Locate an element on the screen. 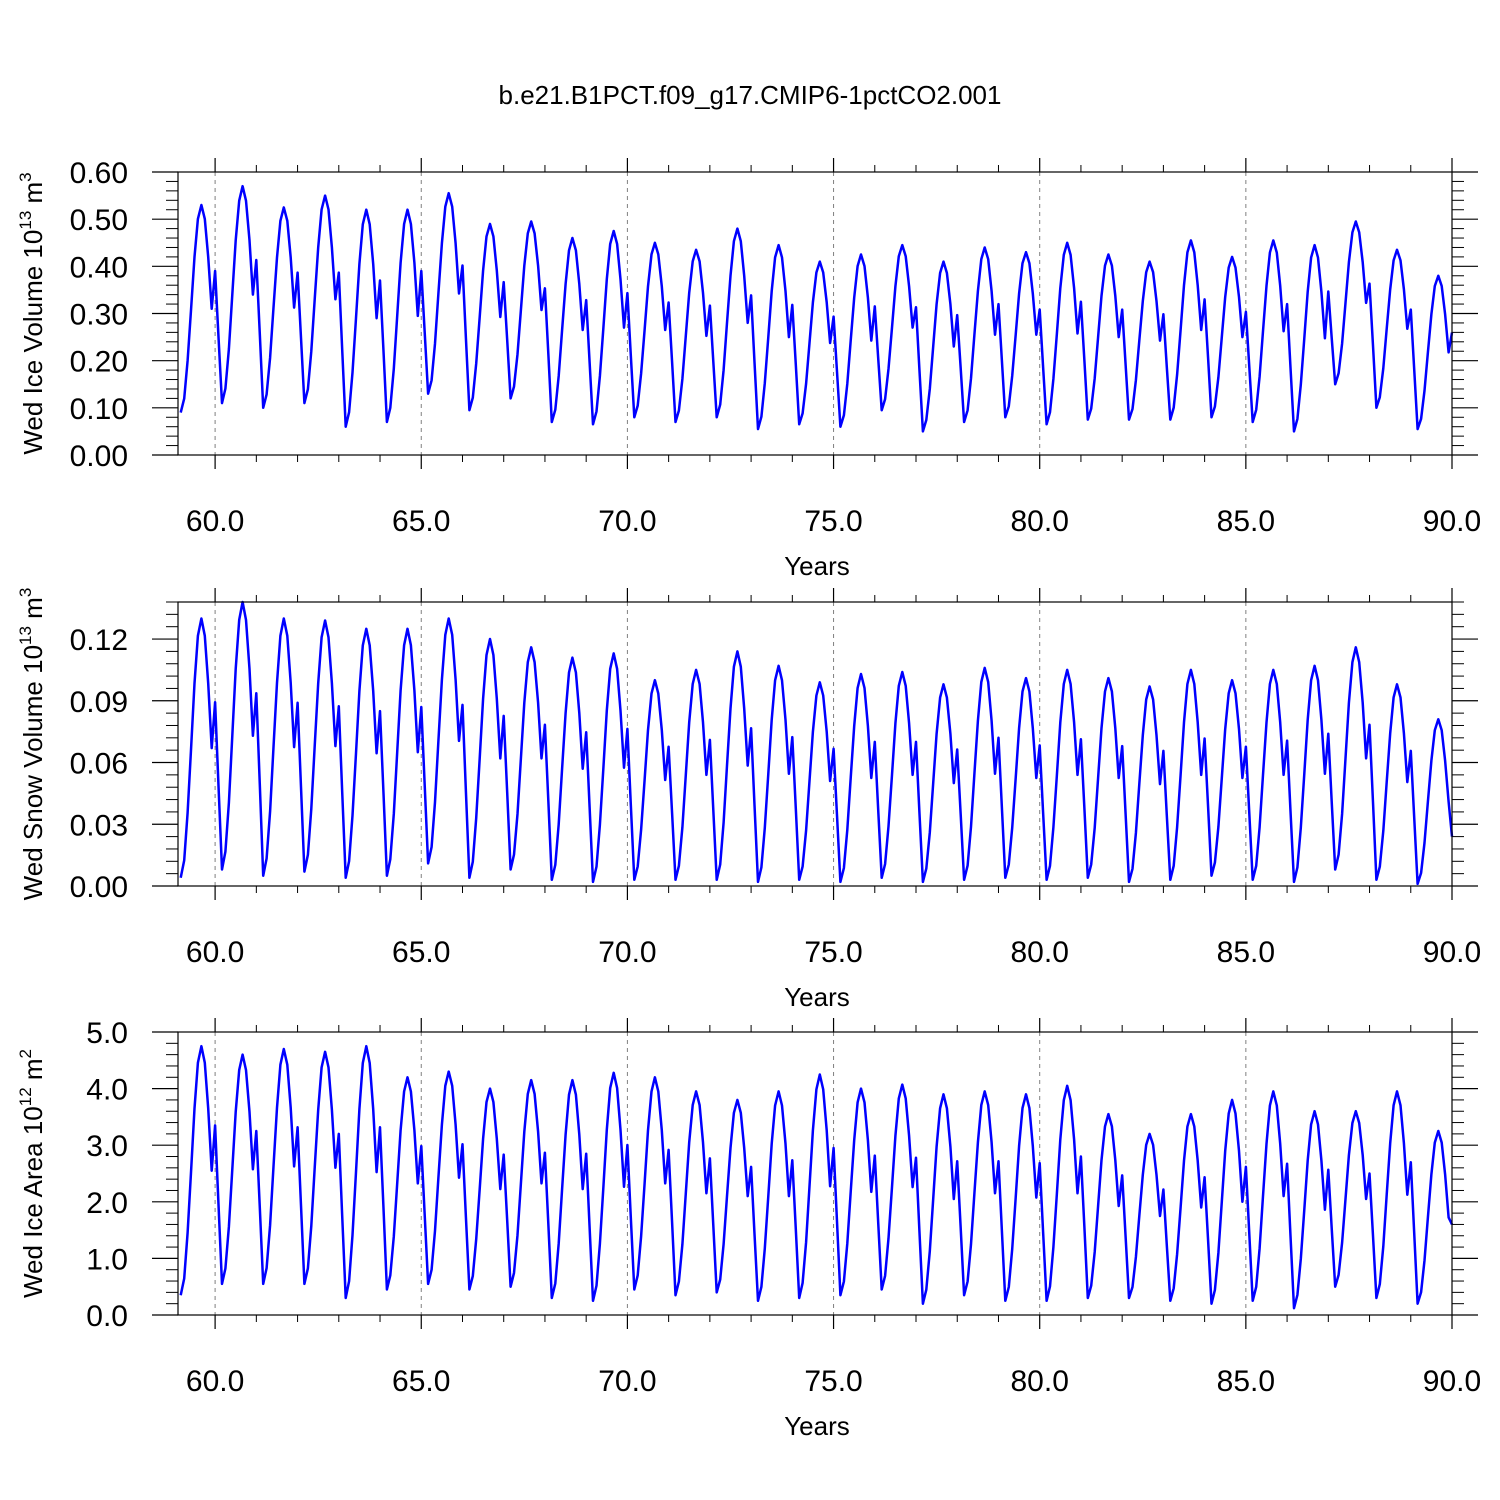  y-tick-label: 0.06 is located at coordinates (99, 764).